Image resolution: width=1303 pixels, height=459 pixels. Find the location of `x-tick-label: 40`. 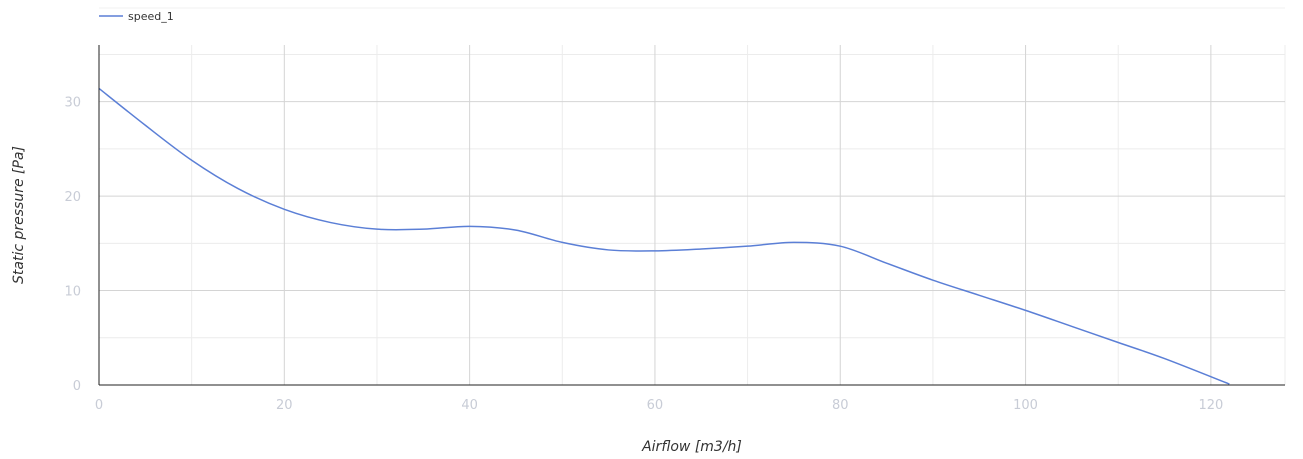

x-tick-label: 40 is located at coordinates (469, 405).